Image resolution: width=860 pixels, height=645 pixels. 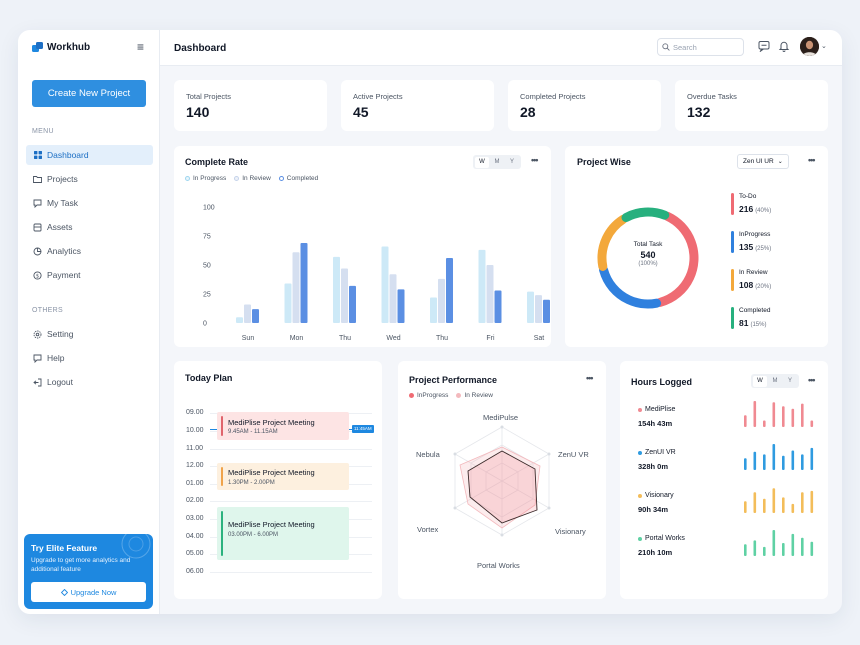 I want to click on radar-axis-label: Portal Works, so click(x=498, y=565).